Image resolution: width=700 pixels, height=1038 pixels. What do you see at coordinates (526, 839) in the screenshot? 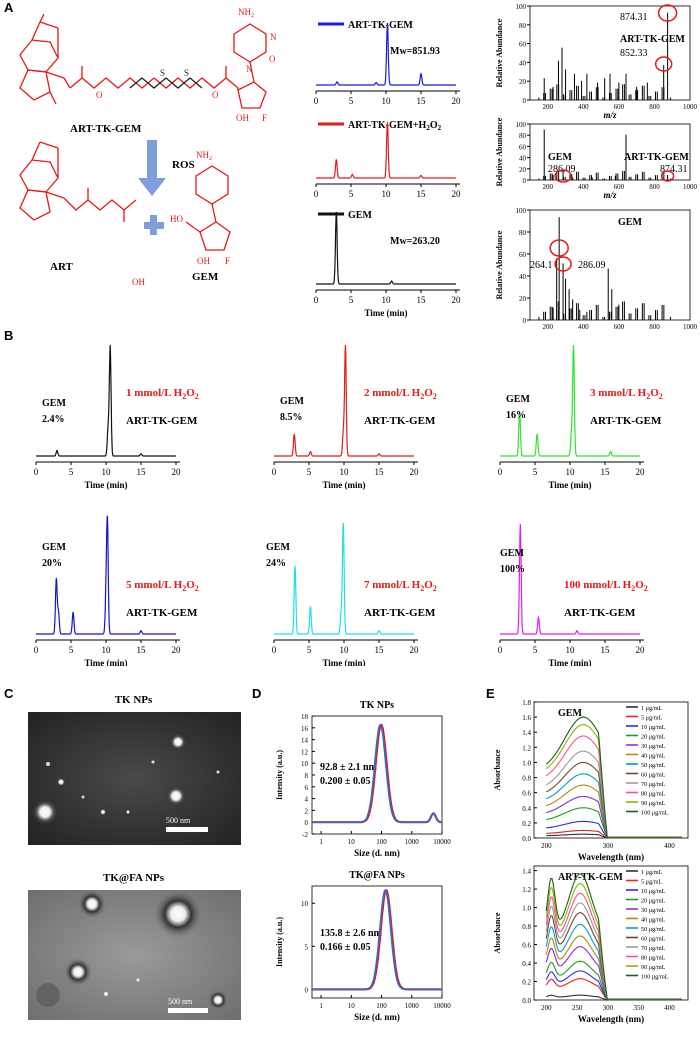
I see `y-tick-label: 0.0` at bounding box center [526, 839].